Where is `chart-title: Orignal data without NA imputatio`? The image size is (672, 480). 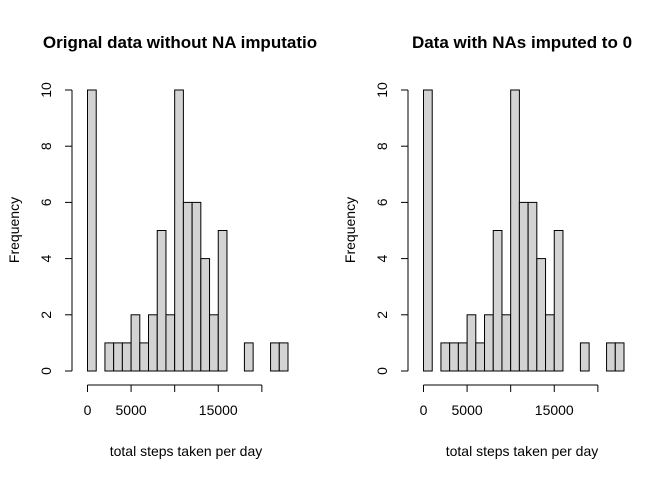
chart-title: Orignal data without NA imputatio is located at coordinates (180, 42).